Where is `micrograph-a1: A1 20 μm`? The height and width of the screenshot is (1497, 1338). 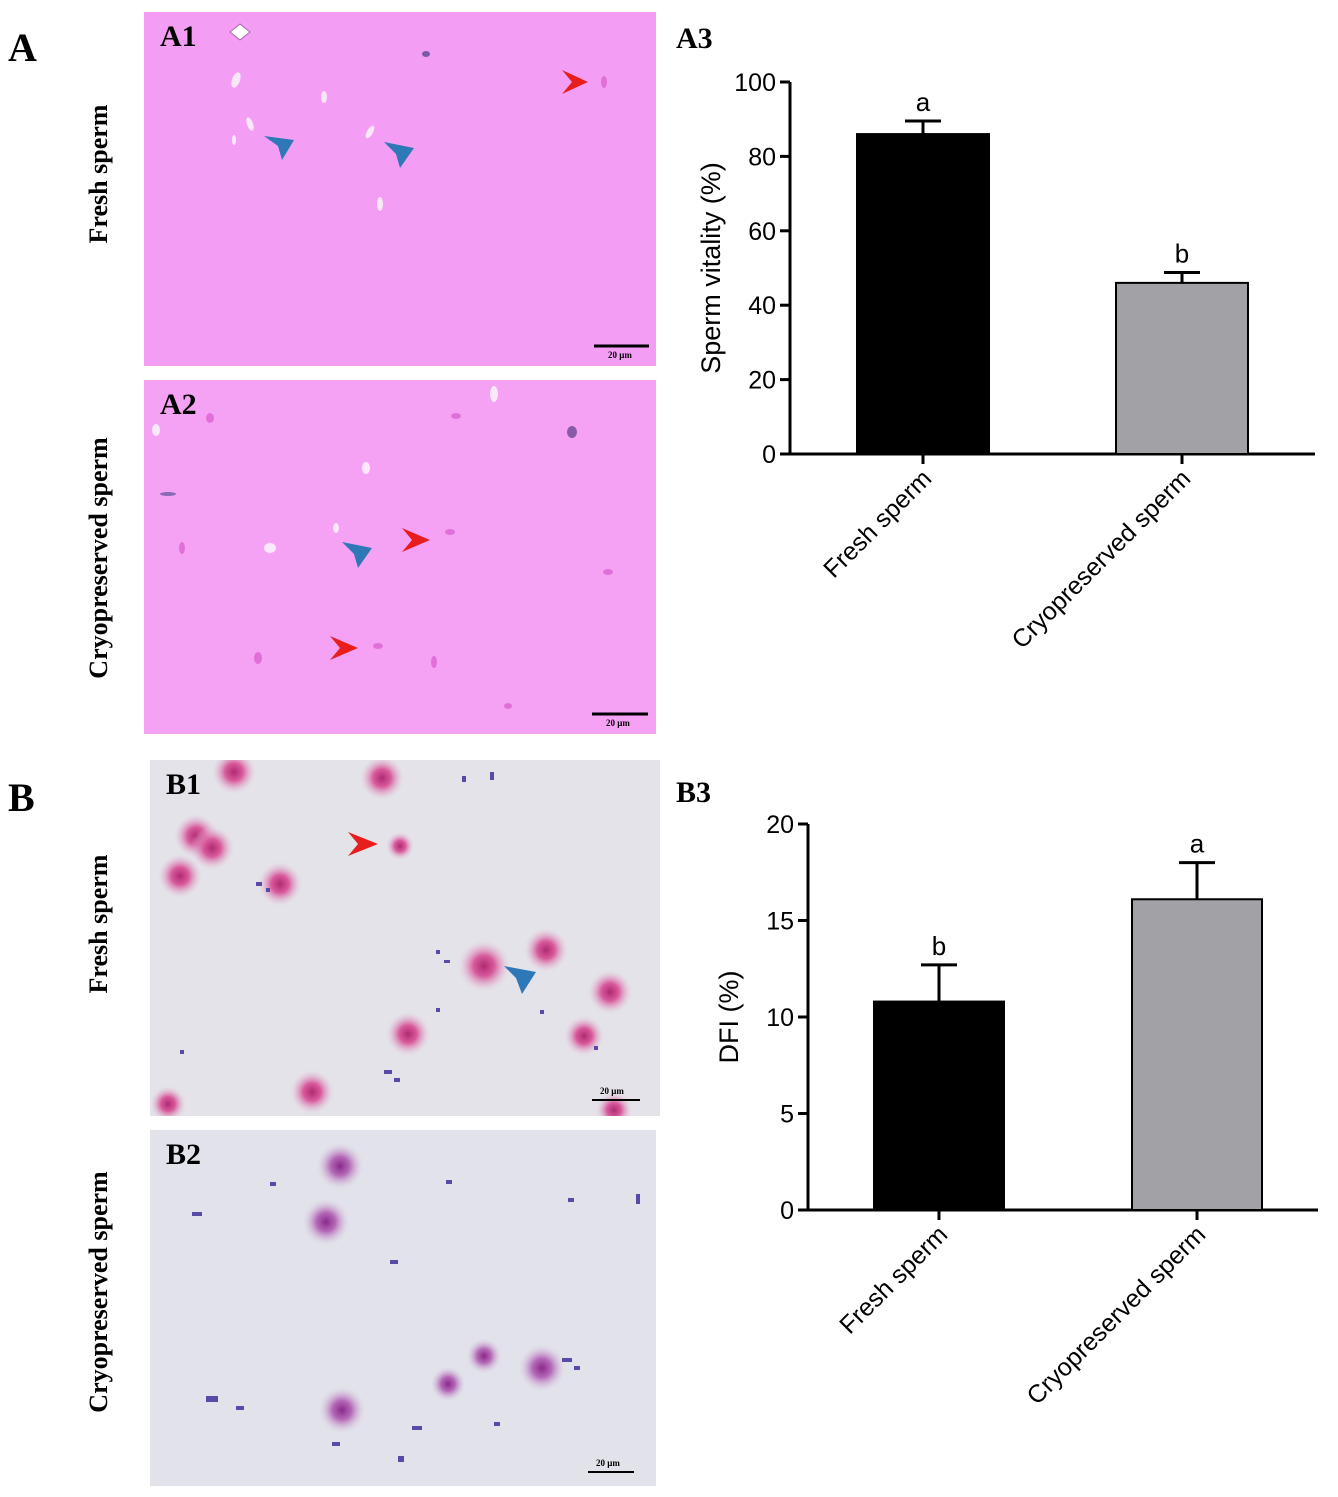 micrograph-a1: A1 20 μm is located at coordinates (400, 189).